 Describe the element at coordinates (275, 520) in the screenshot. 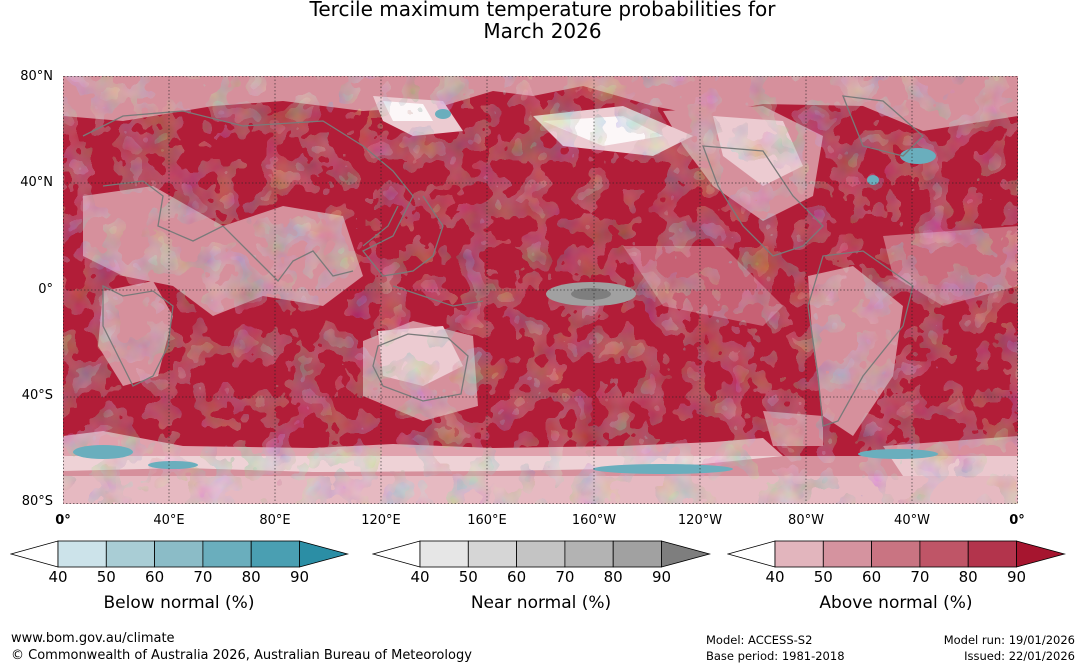

I see `lon-label-80e: 80°E` at that location.